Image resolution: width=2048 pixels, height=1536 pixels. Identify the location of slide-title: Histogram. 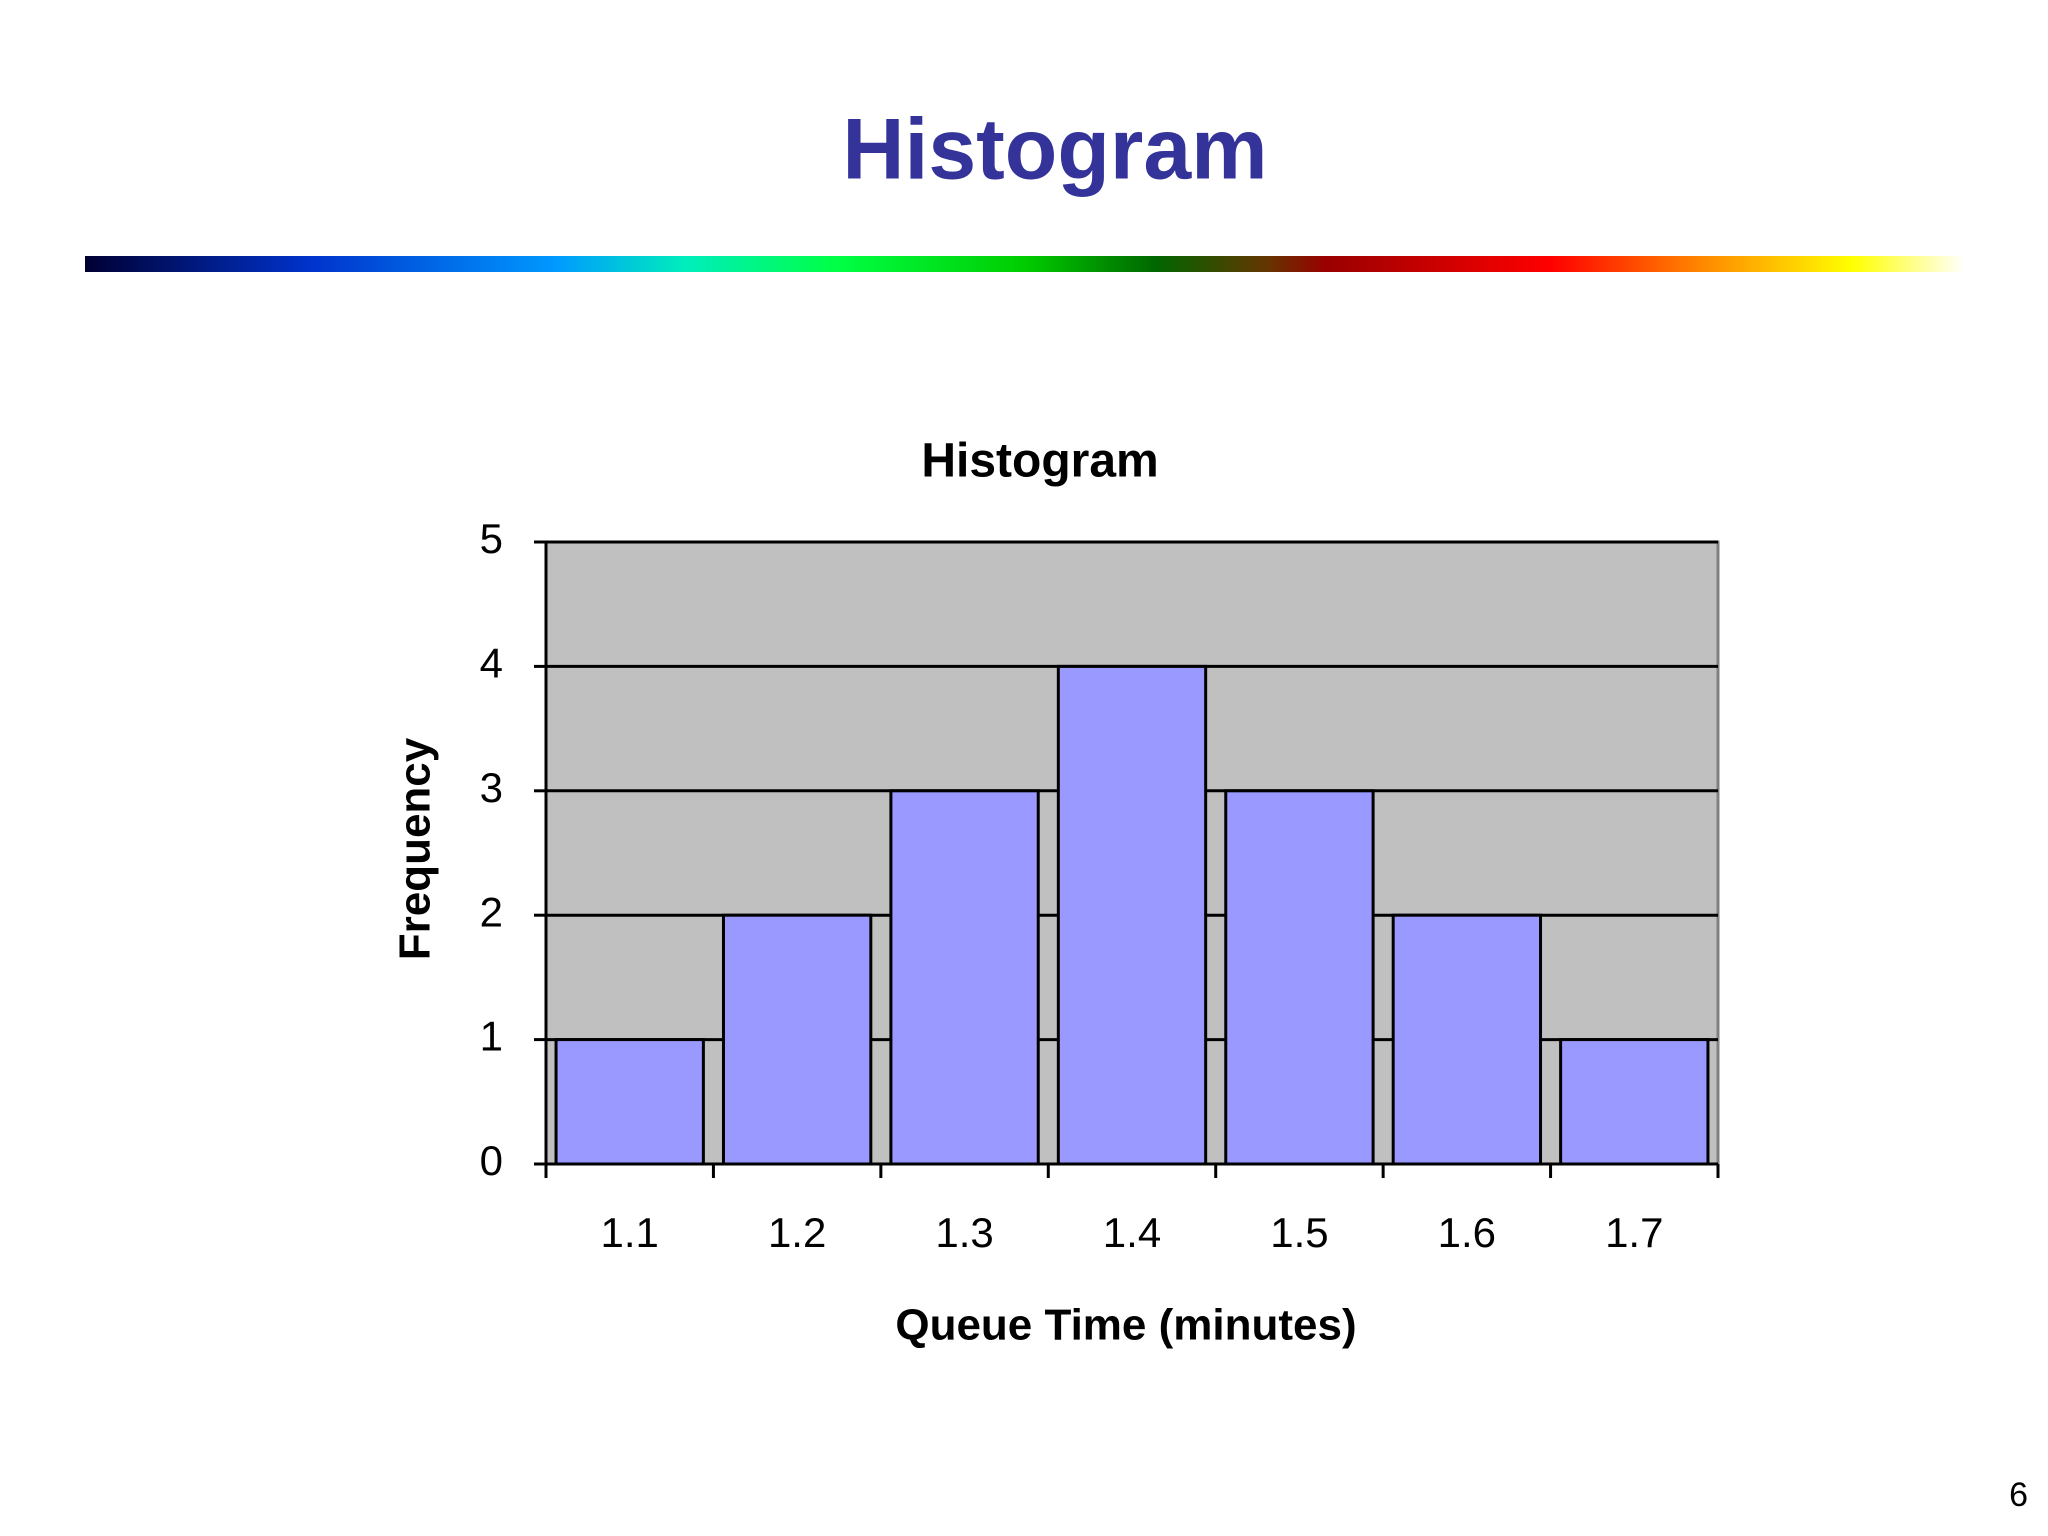
(1054, 150).